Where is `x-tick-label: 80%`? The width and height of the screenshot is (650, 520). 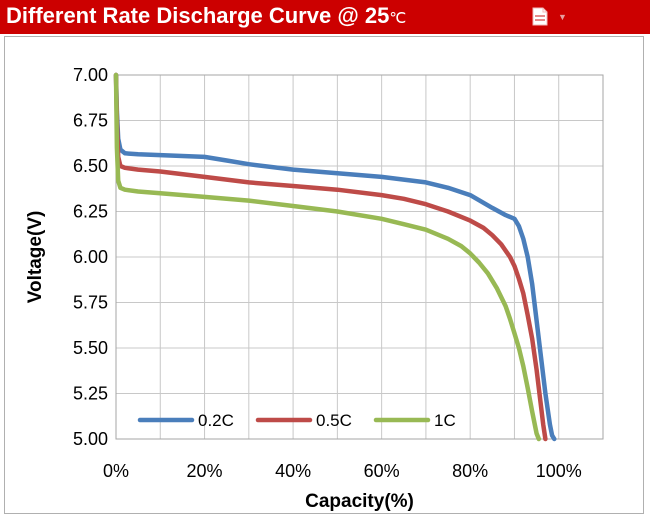 x-tick-label: 80% is located at coordinates (470, 471).